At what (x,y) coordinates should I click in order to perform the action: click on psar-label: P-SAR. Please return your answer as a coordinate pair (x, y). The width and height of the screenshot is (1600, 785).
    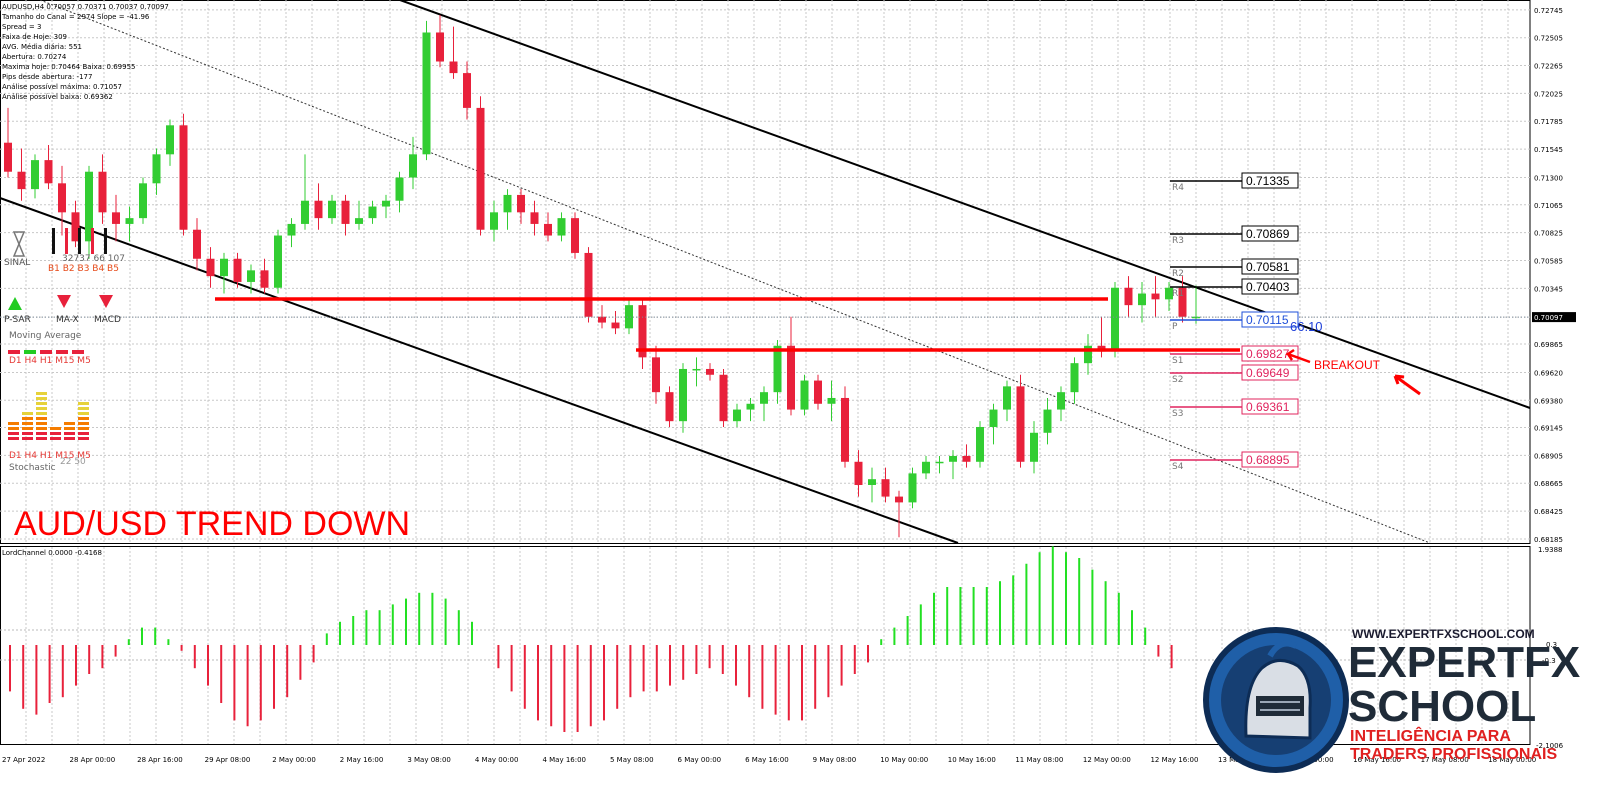
    Looking at the image, I should click on (17, 320).